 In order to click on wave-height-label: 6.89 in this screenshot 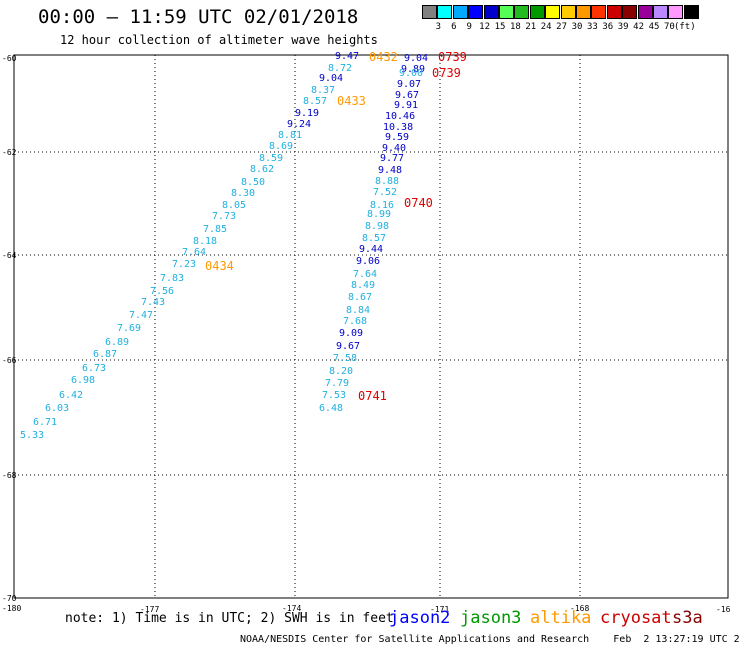, I will do `click(117, 342)`.